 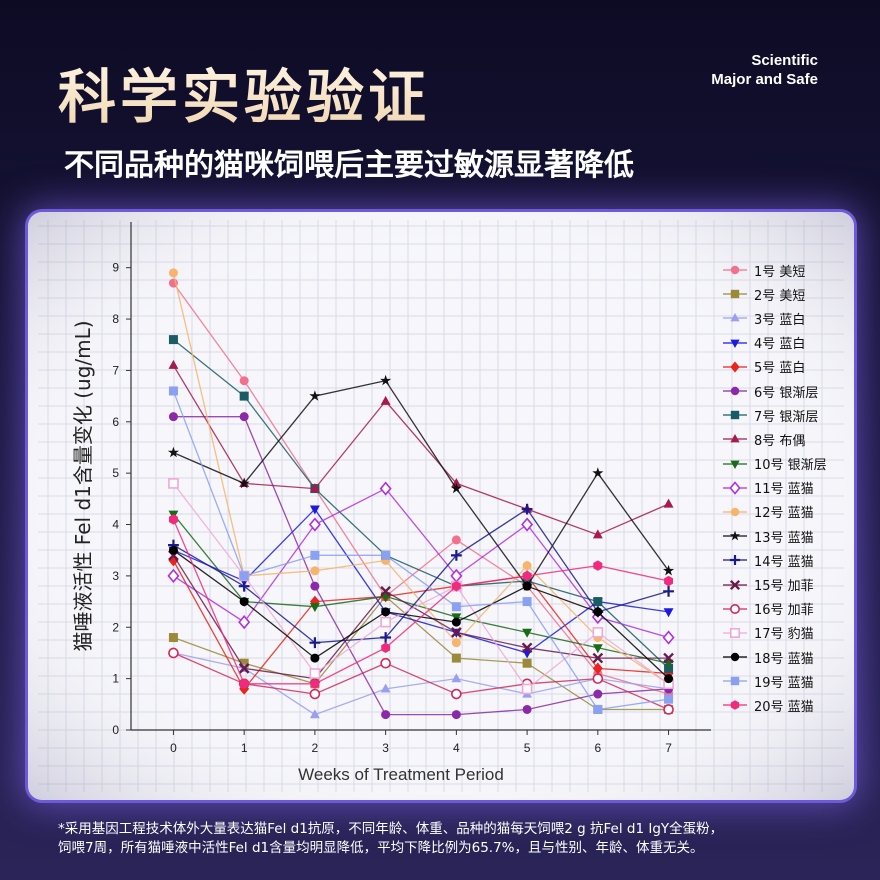 What do you see at coordinates (784, 514) in the screenshot?
I see `legend-label: 12号 蓝猫` at bounding box center [784, 514].